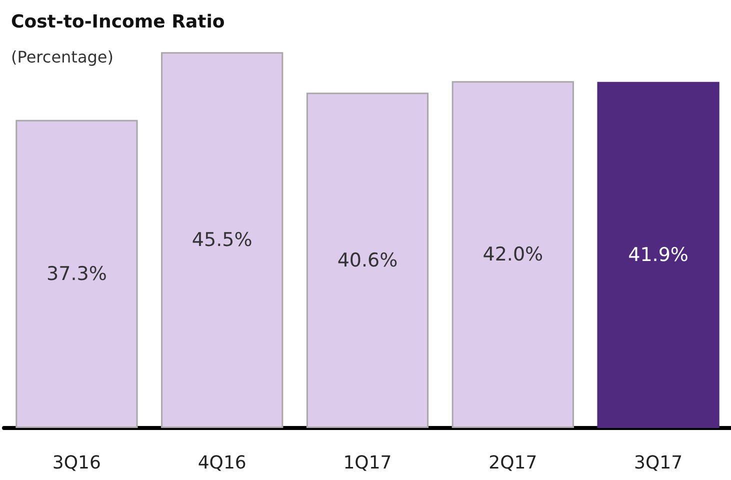 This screenshot has height=480, width=731. What do you see at coordinates (513, 463) in the screenshot?
I see `x-tick-label: 2Q17` at bounding box center [513, 463].